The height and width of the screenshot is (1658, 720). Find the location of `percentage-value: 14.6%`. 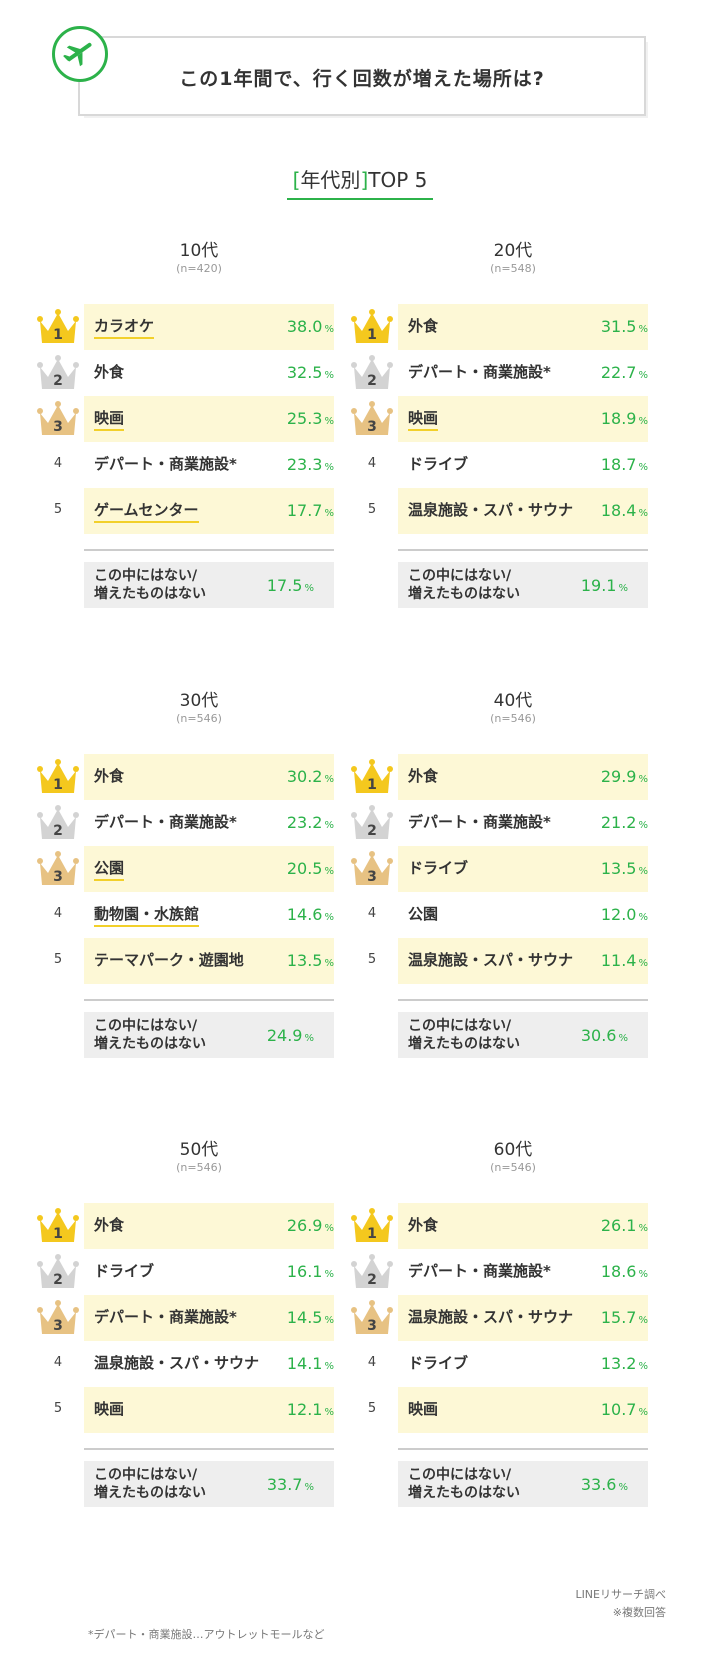

percentage-value: 14.6% is located at coordinates (310, 914).